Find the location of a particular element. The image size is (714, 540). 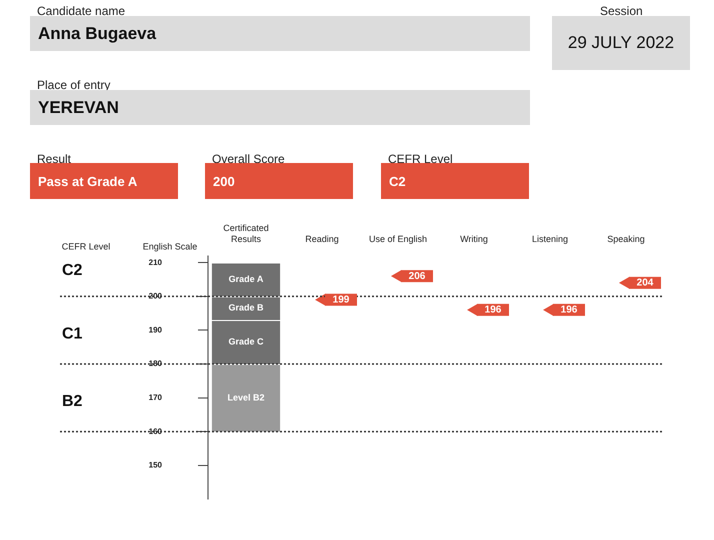

data-label: 204 is located at coordinates (645, 283).